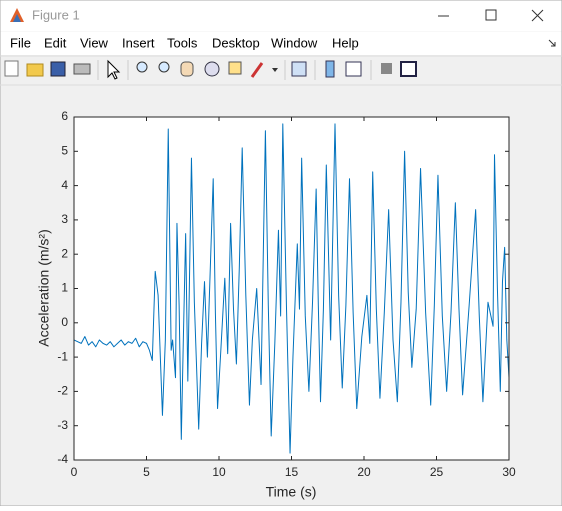  I want to click on toolbar, so click(210, 69).